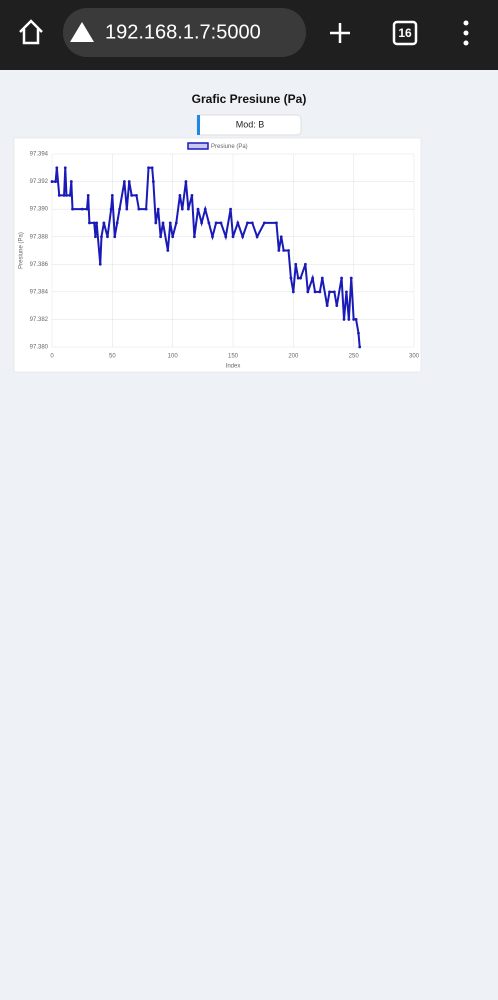  I want to click on new-tab-button, so click(340, 33).